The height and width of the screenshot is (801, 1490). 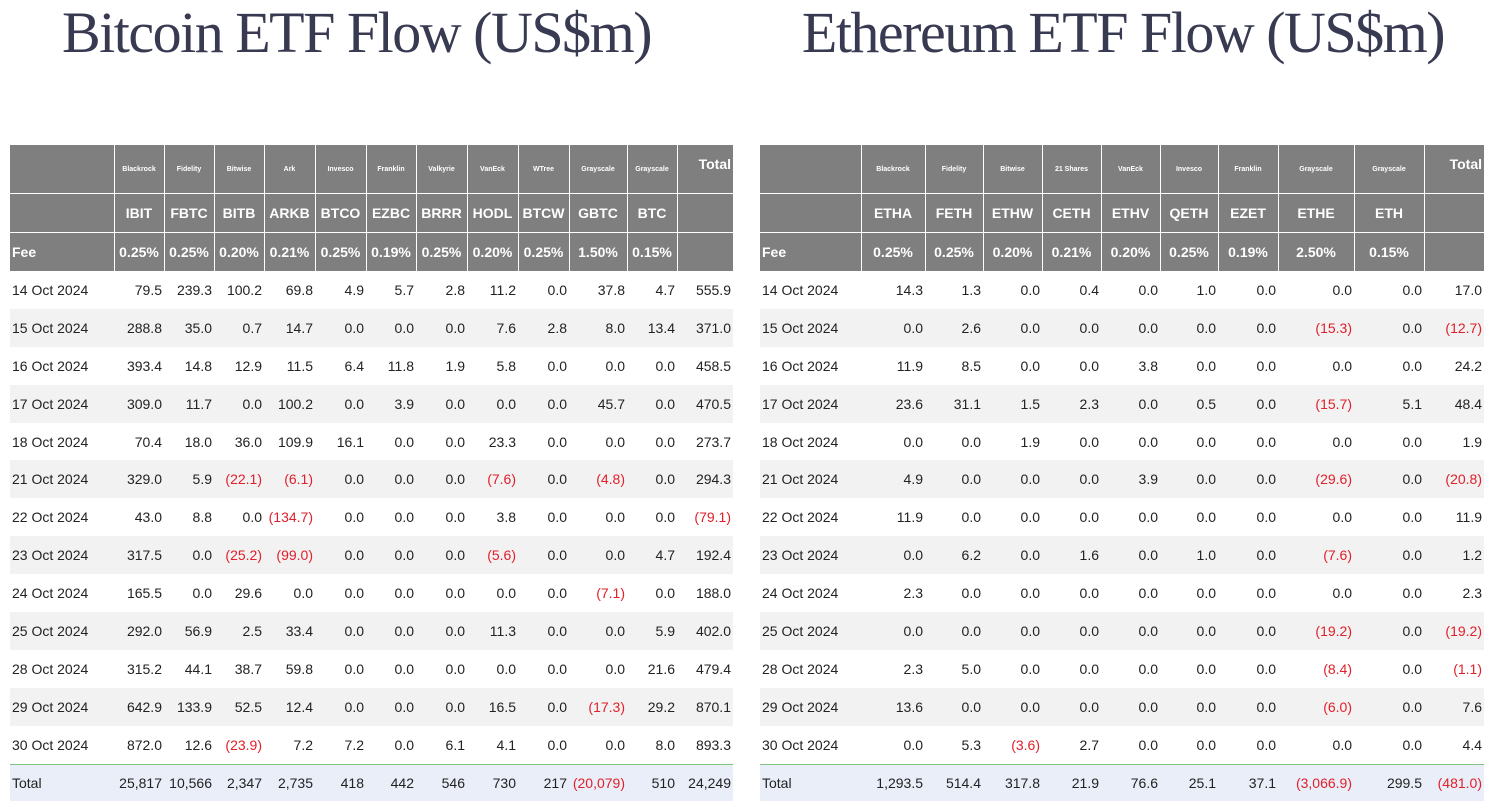 What do you see at coordinates (492, 631) in the screenshot?
I see `flow-cell: 11.3` at bounding box center [492, 631].